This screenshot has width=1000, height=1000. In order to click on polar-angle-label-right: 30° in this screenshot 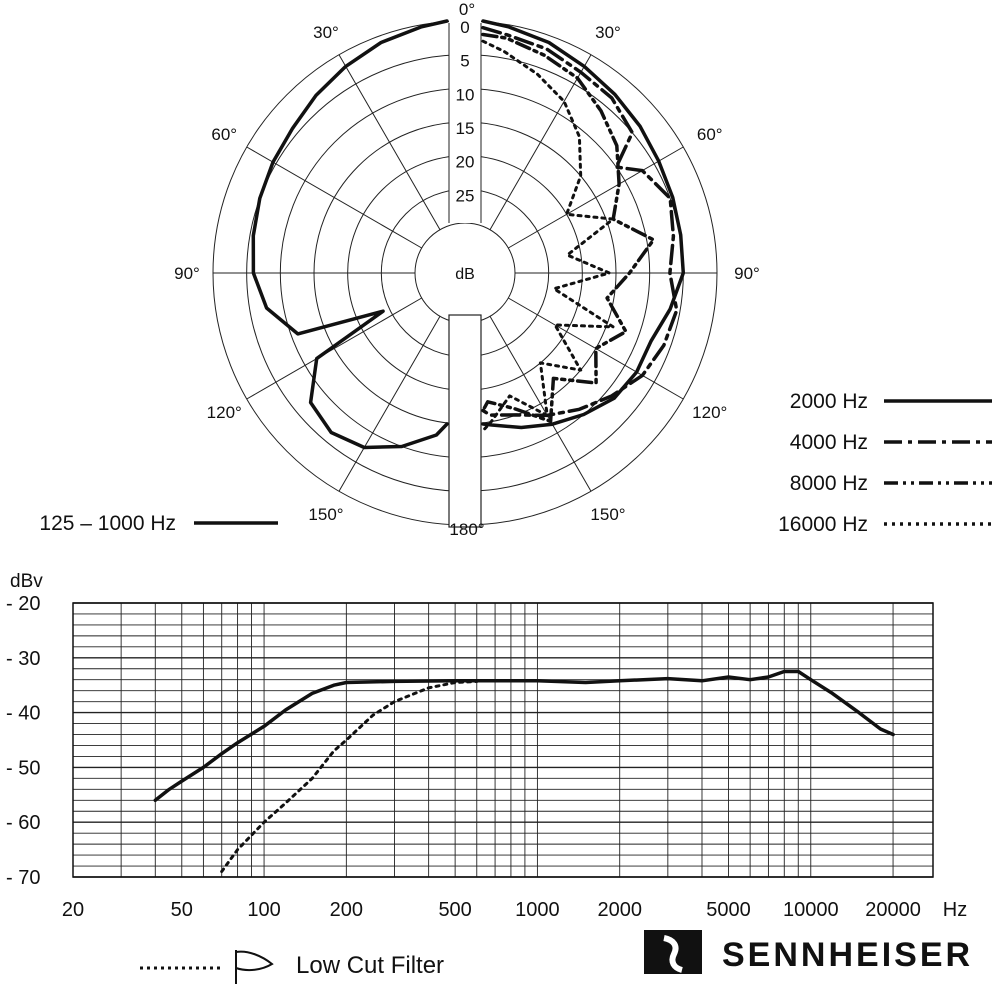, I will do `click(608, 32)`.